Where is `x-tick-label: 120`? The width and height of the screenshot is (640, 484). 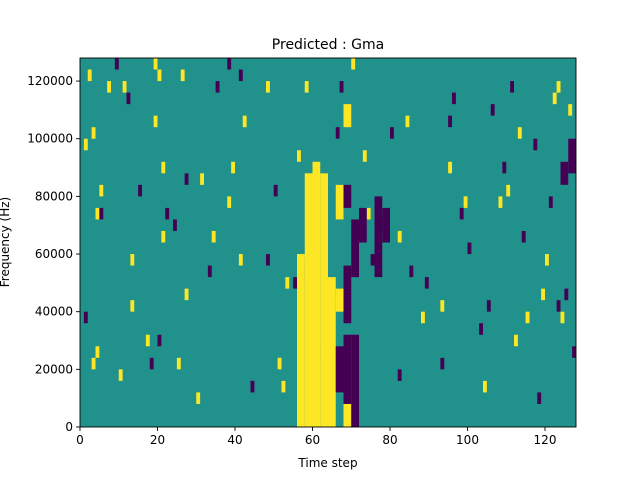
x-tick-label: 120 is located at coordinates (545, 440).